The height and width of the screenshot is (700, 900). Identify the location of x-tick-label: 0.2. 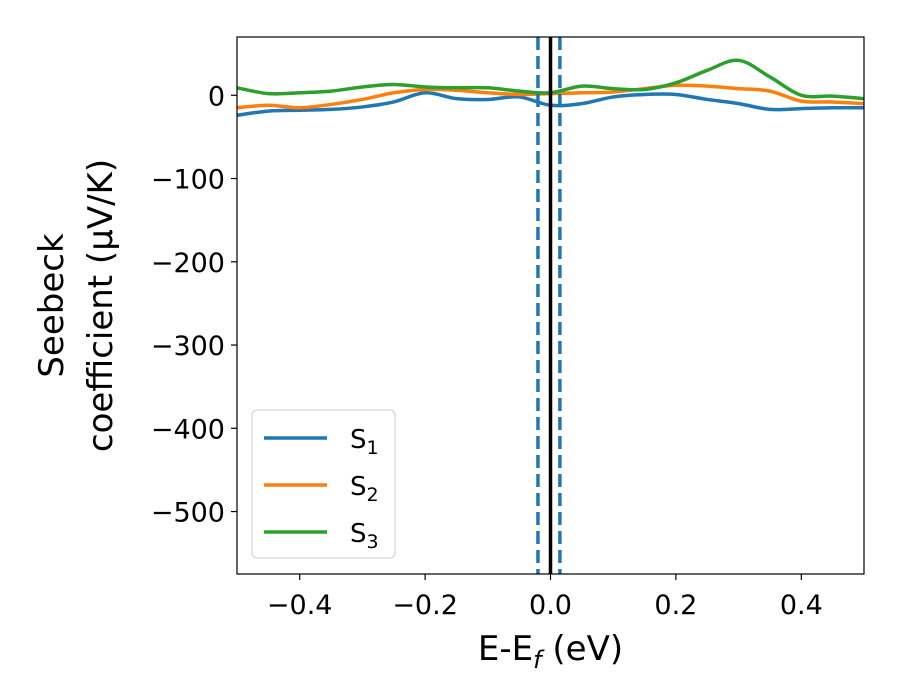
(675, 605).